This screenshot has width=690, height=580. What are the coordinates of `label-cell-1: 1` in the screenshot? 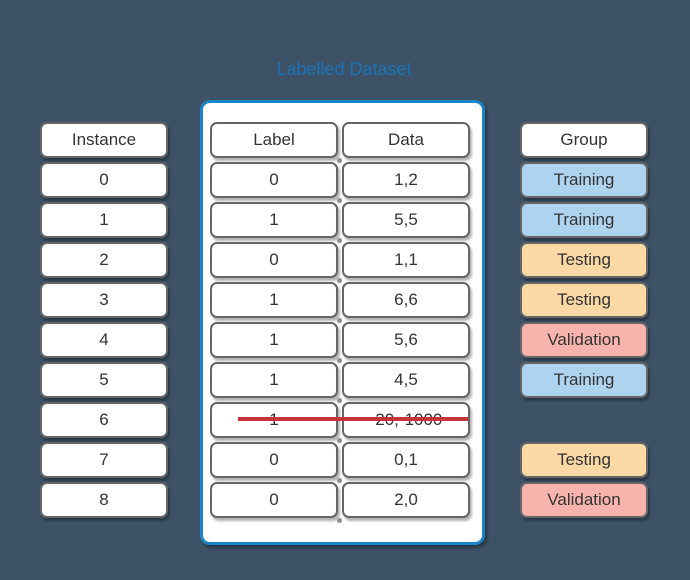 It's located at (274, 220).